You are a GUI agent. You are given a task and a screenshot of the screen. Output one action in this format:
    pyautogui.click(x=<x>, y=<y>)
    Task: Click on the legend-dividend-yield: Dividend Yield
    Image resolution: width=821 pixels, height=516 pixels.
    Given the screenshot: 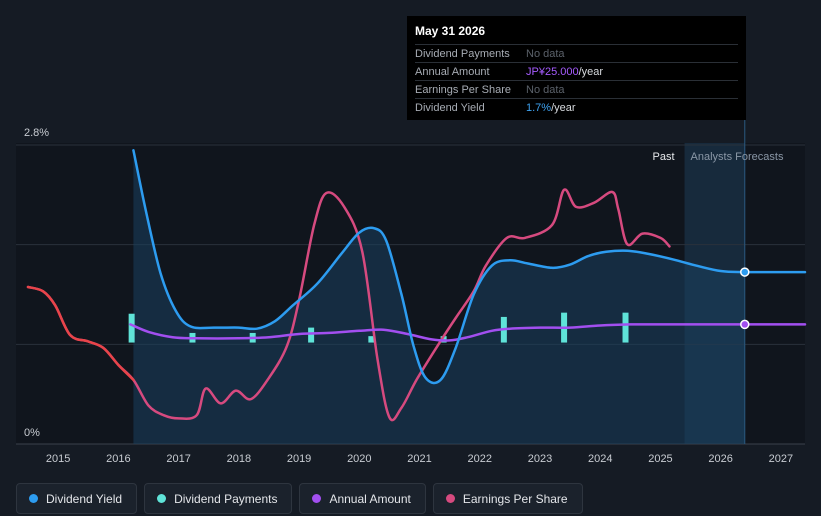 What is the action you would take?
    pyautogui.click(x=77, y=498)
    